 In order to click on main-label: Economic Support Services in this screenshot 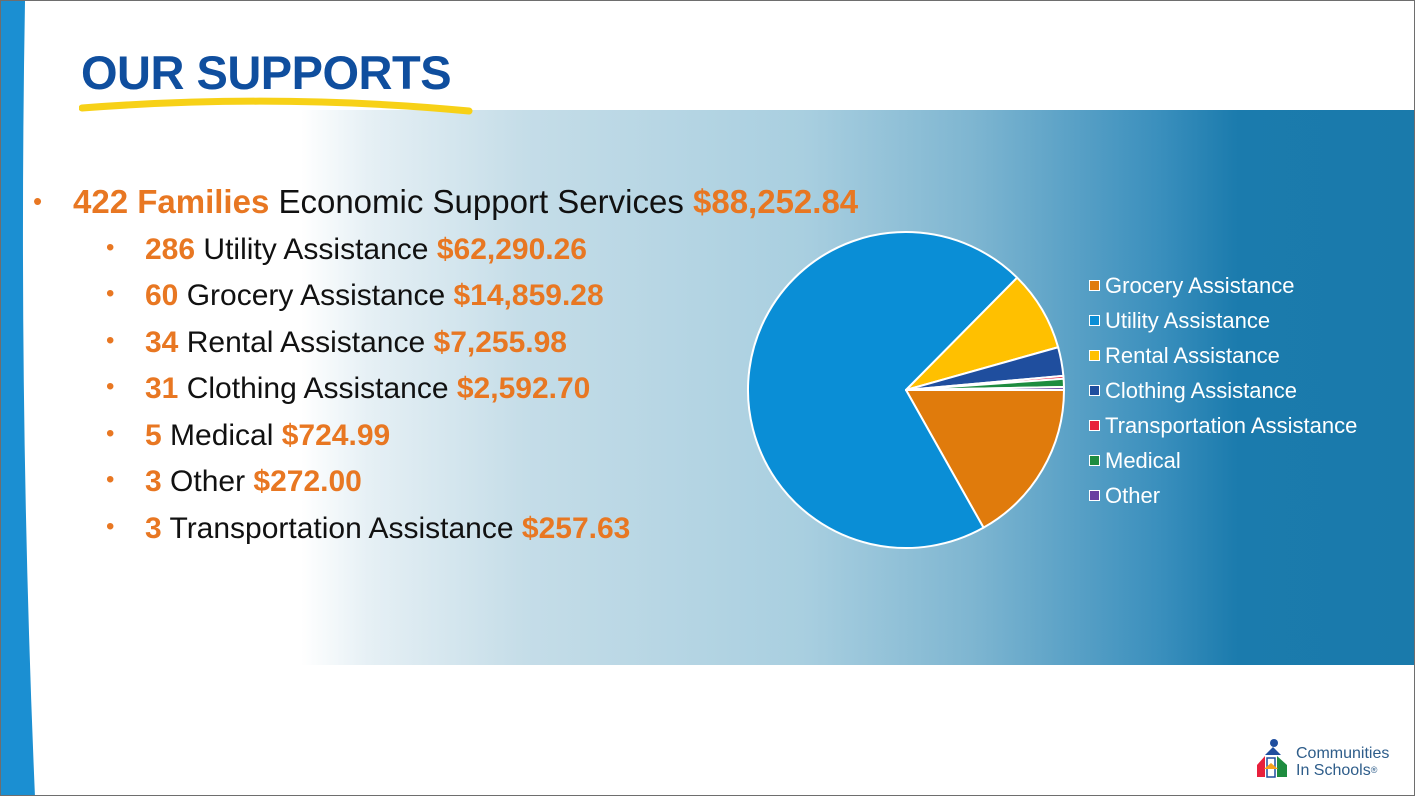, I will do `click(481, 201)`.